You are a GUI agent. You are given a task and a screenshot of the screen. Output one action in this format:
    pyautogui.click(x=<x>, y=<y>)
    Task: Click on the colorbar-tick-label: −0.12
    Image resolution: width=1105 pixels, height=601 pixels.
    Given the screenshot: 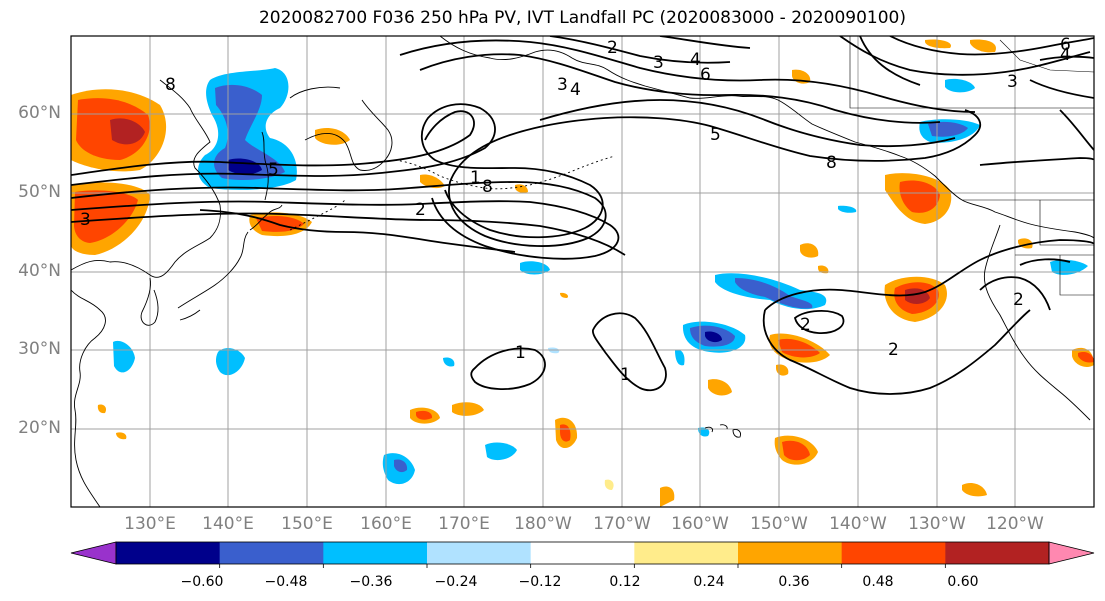 What is the action you would take?
    pyautogui.click(x=540, y=582)
    